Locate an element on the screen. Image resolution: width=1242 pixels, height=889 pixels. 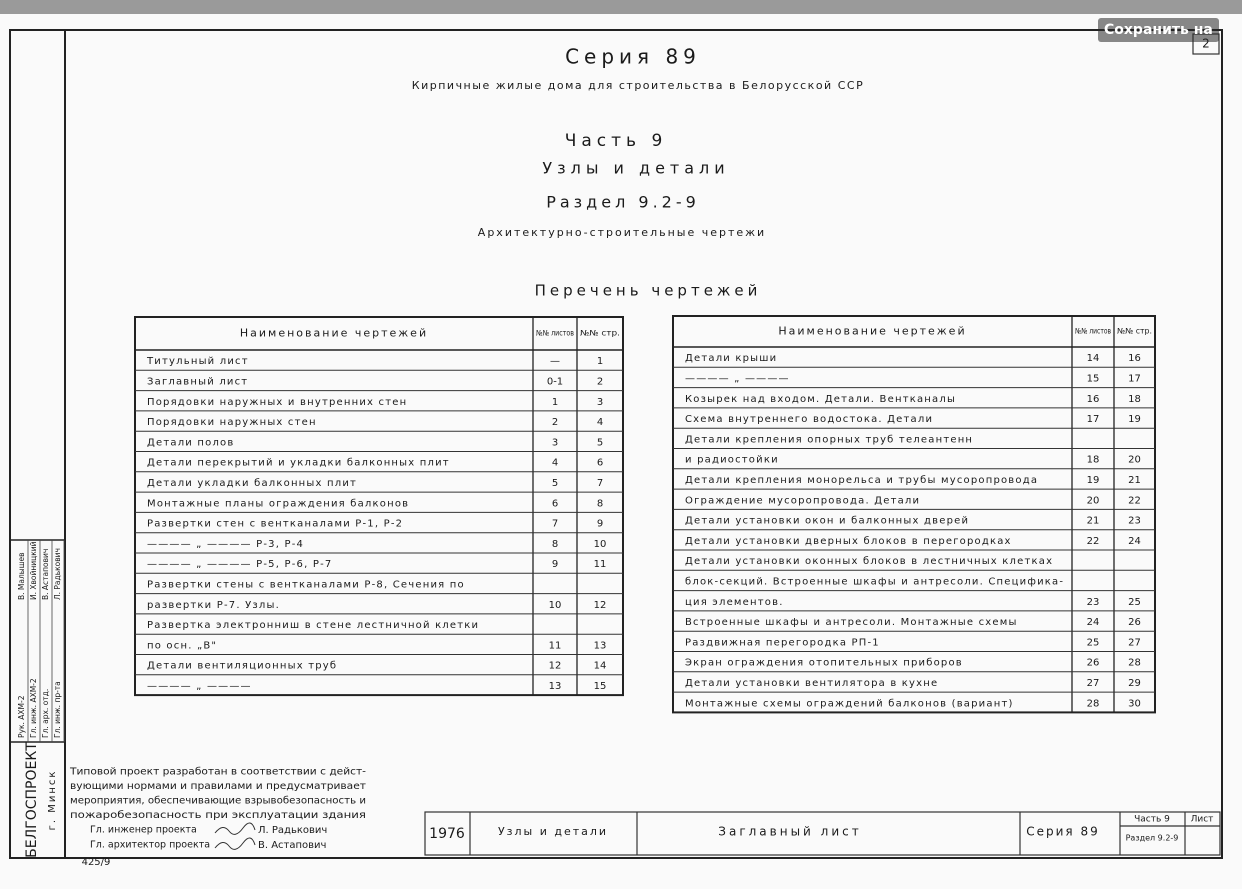
signature-name: В. Астапович is located at coordinates (292, 845).